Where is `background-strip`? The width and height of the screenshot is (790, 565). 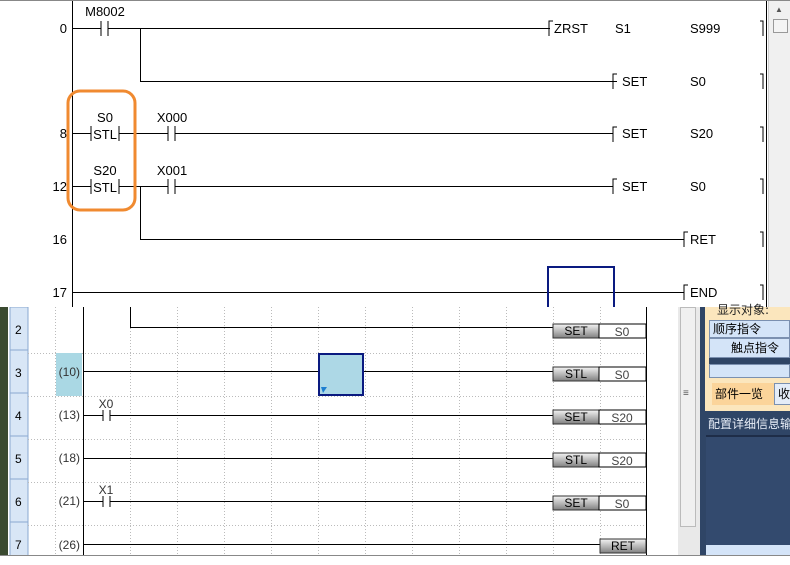 background-strip is located at coordinates (4, 435).